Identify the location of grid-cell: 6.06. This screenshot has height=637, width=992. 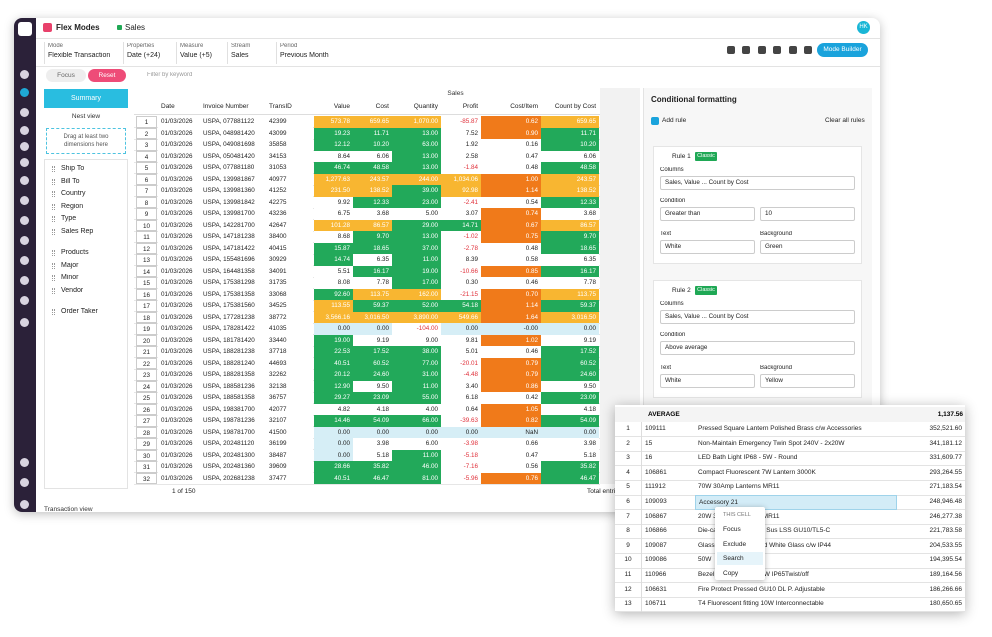
(570, 156).